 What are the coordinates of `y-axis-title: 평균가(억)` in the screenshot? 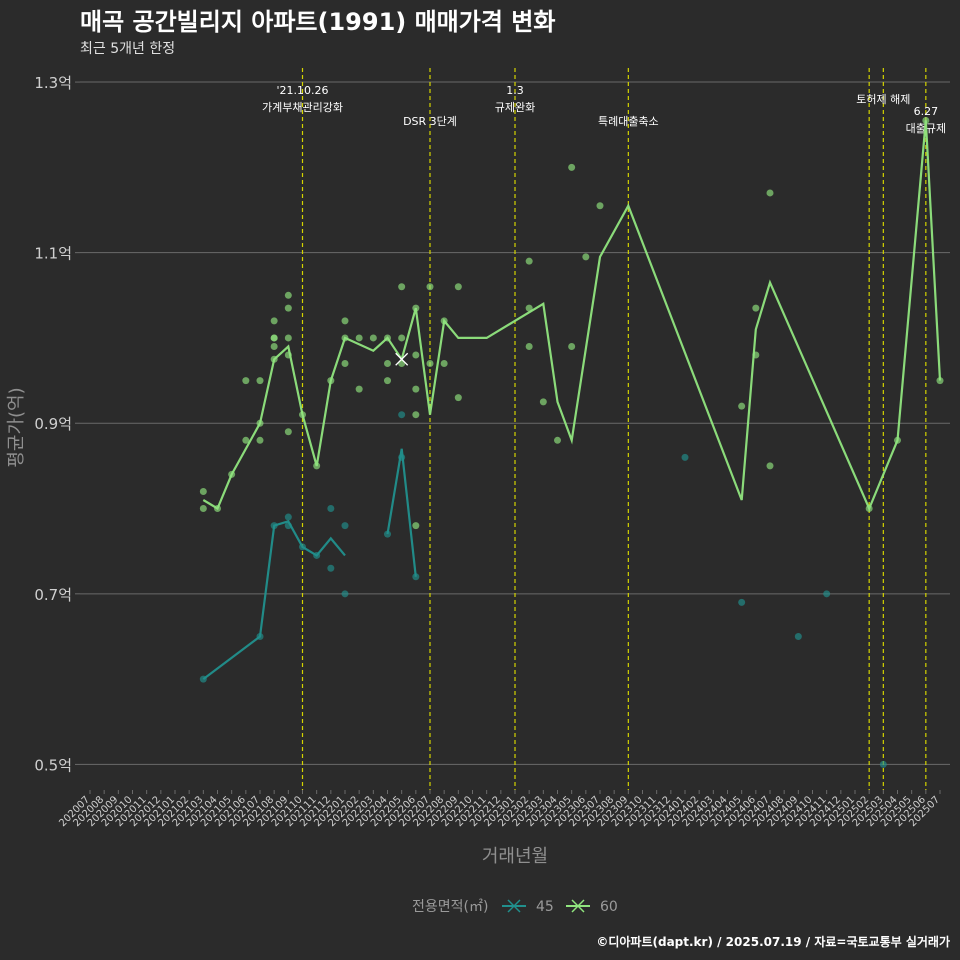 It's located at (16, 427).